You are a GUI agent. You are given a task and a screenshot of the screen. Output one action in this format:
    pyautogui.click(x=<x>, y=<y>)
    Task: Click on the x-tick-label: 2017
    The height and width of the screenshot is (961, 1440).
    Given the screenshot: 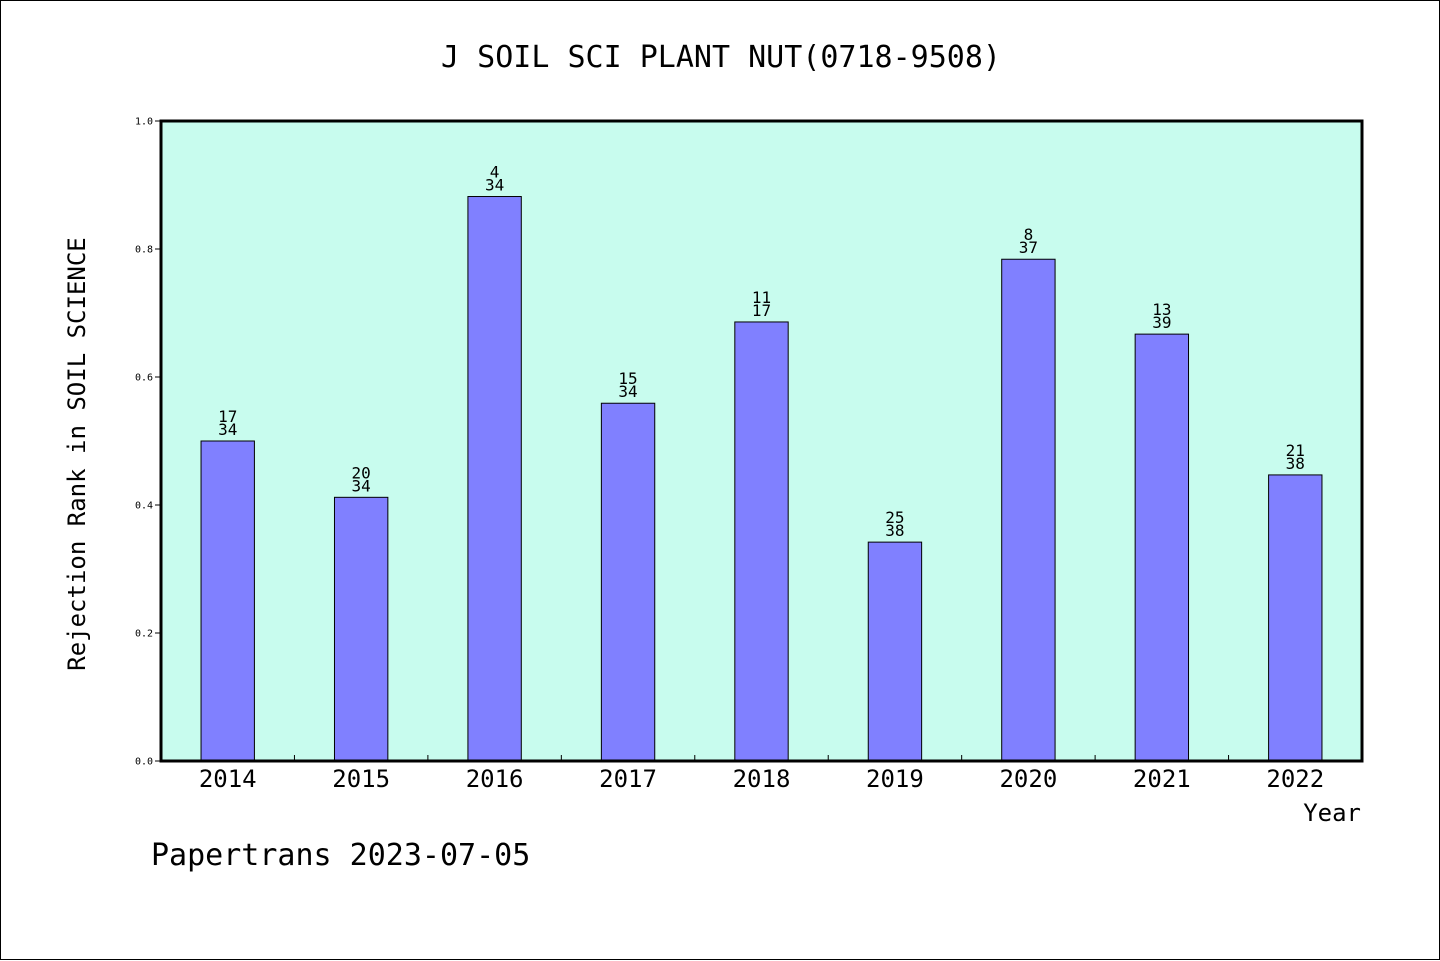 What is the action you would take?
    pyautogui.click(x=628, y=779)
    